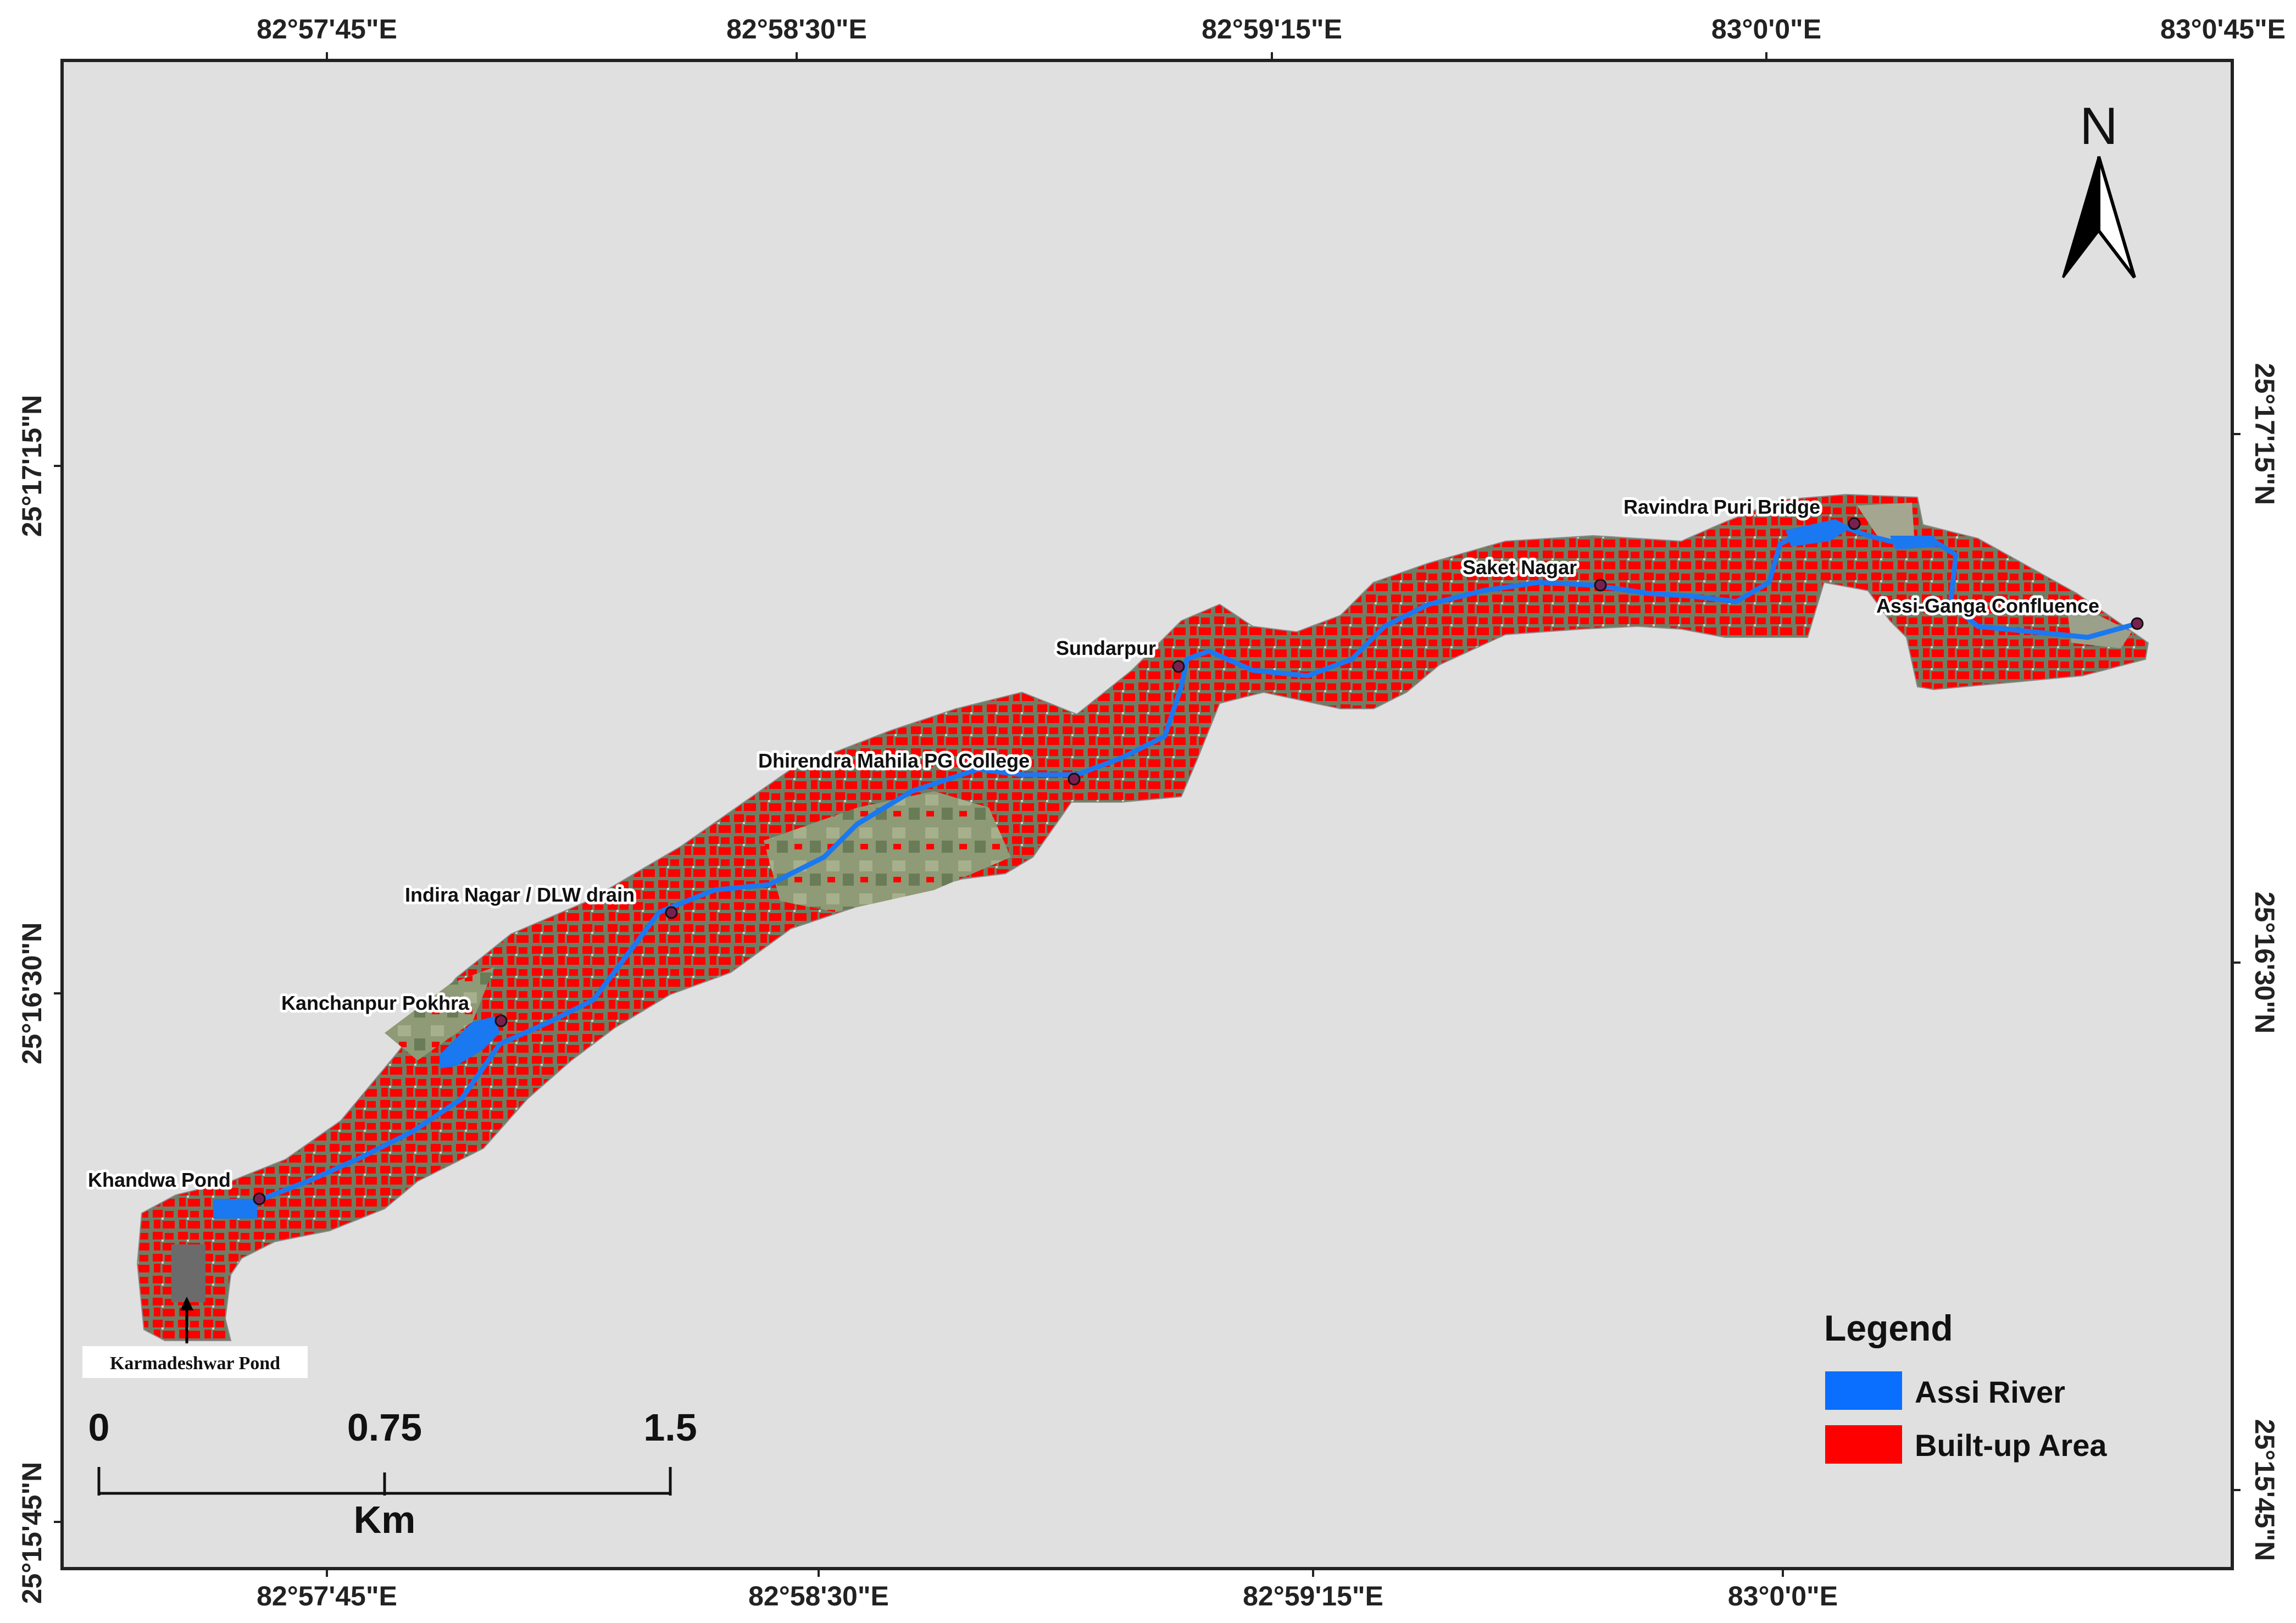 The image size is (2296, 1623). Describe the element at coordinates (159, 1180) in the screenshot. I see `label-khandwa-pond: Khandwa Pond` at that location.